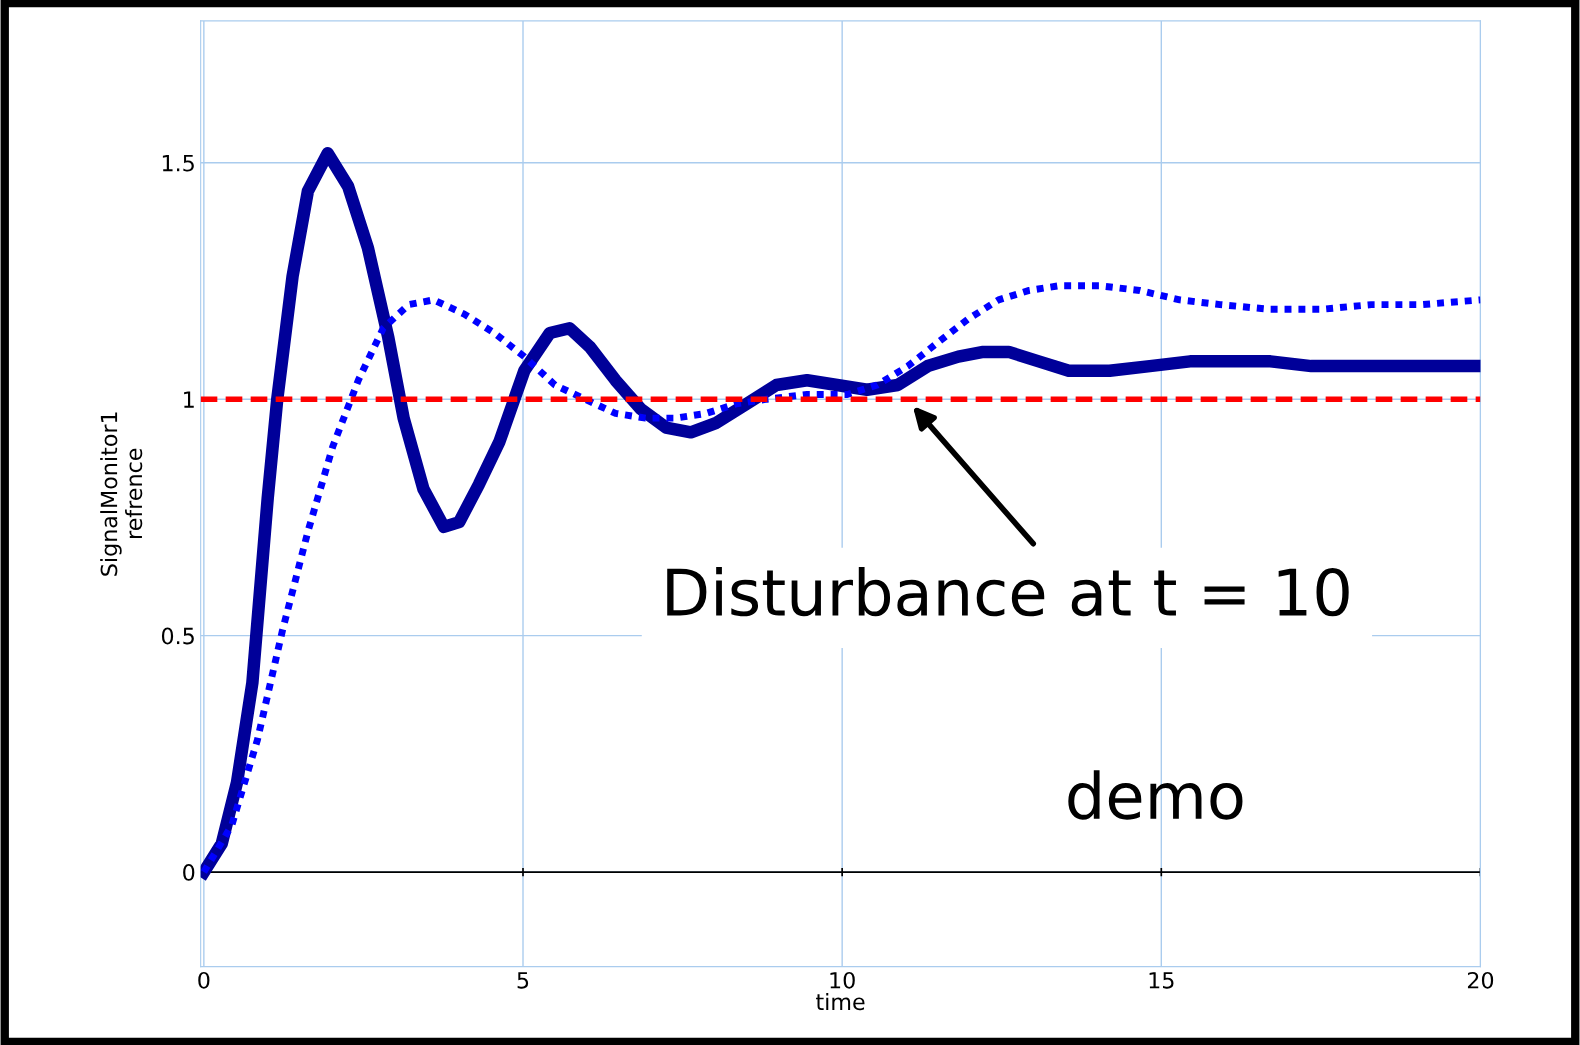 Image resolution: width=1580 pixels, height=1045 pixels. Describe the element at coordinates (204, 980) in the screenshot. I see `x-tick-label: 0` at that location.